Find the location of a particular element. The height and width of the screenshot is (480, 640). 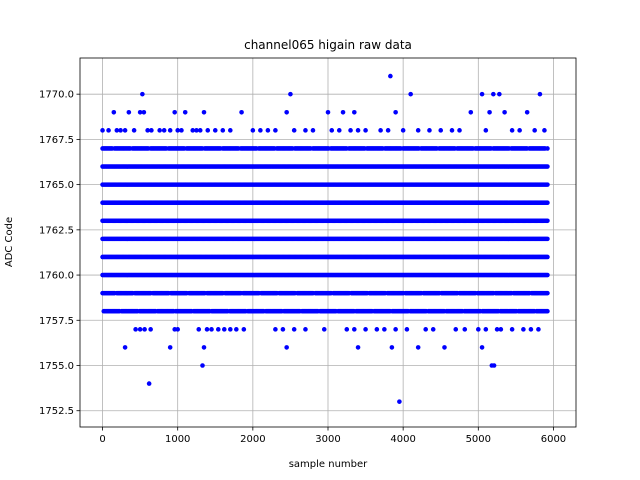

y-tick-label: 1762.5 is located at coordinates (56, 230).